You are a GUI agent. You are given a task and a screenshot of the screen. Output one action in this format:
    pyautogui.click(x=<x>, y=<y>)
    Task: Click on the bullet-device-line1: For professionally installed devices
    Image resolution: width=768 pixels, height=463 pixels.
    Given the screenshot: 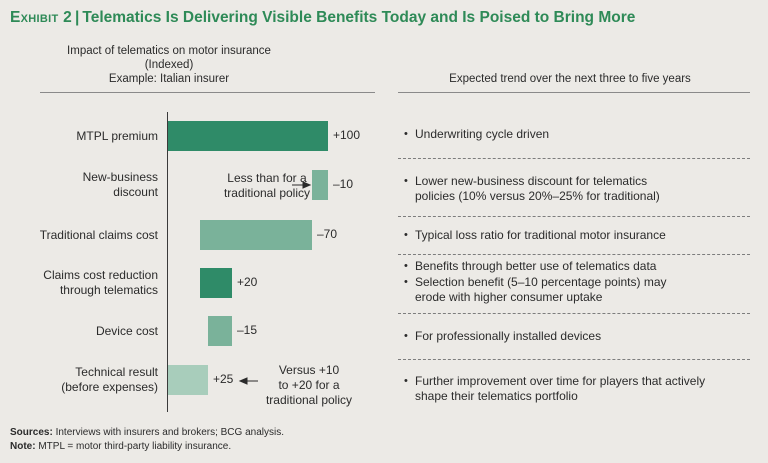 What is the action you would take?
    pyautogui.click(x=508, y=336)
    